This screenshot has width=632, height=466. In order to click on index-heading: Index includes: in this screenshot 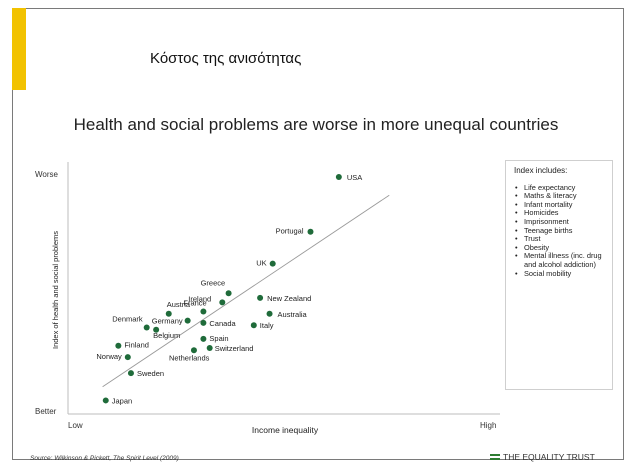, I will do `click(541, 170)`.